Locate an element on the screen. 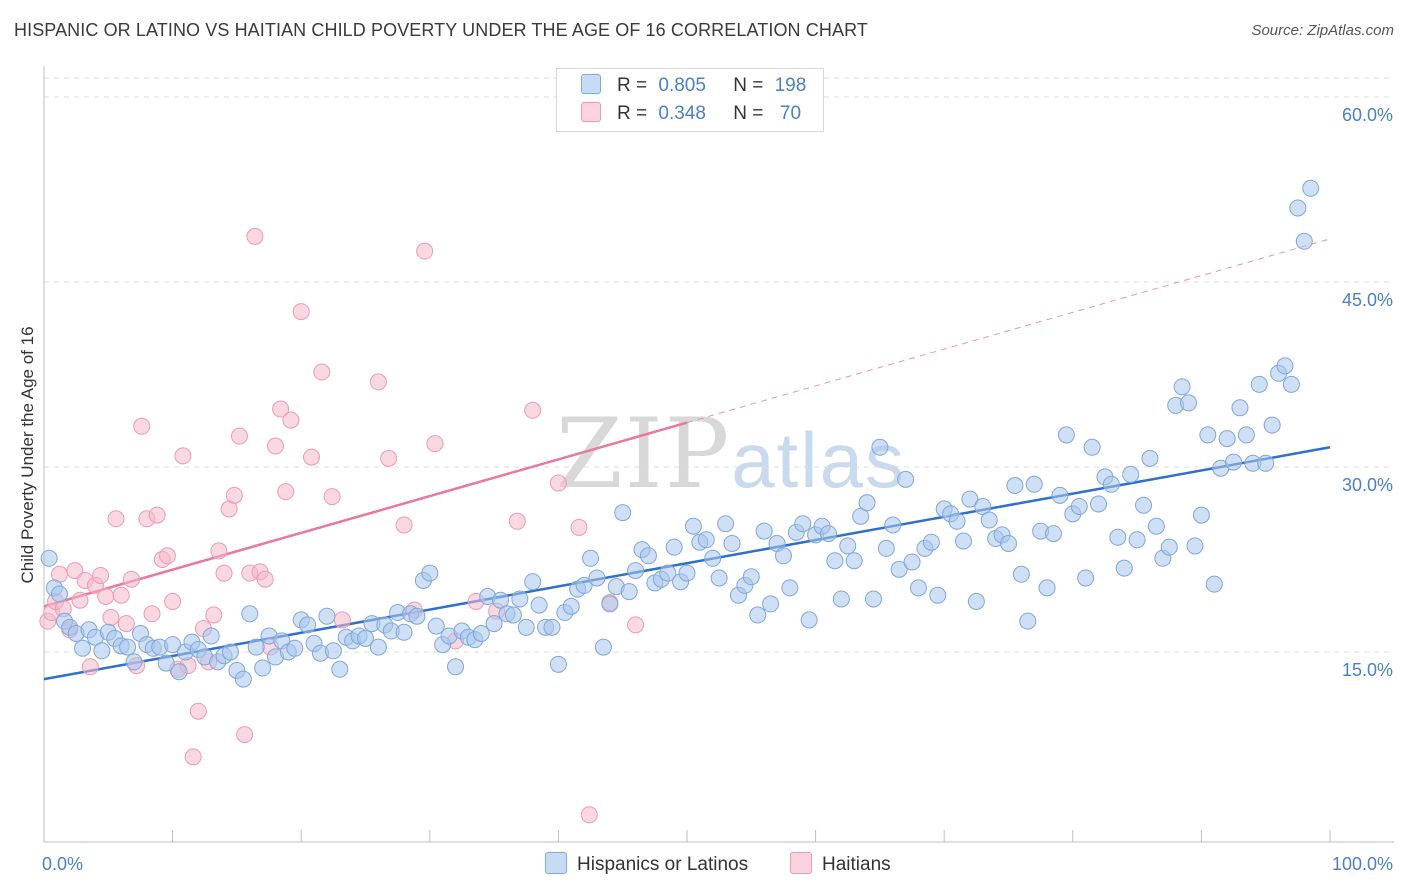  legend-n-label: N = is located at coordinates (748, 85).